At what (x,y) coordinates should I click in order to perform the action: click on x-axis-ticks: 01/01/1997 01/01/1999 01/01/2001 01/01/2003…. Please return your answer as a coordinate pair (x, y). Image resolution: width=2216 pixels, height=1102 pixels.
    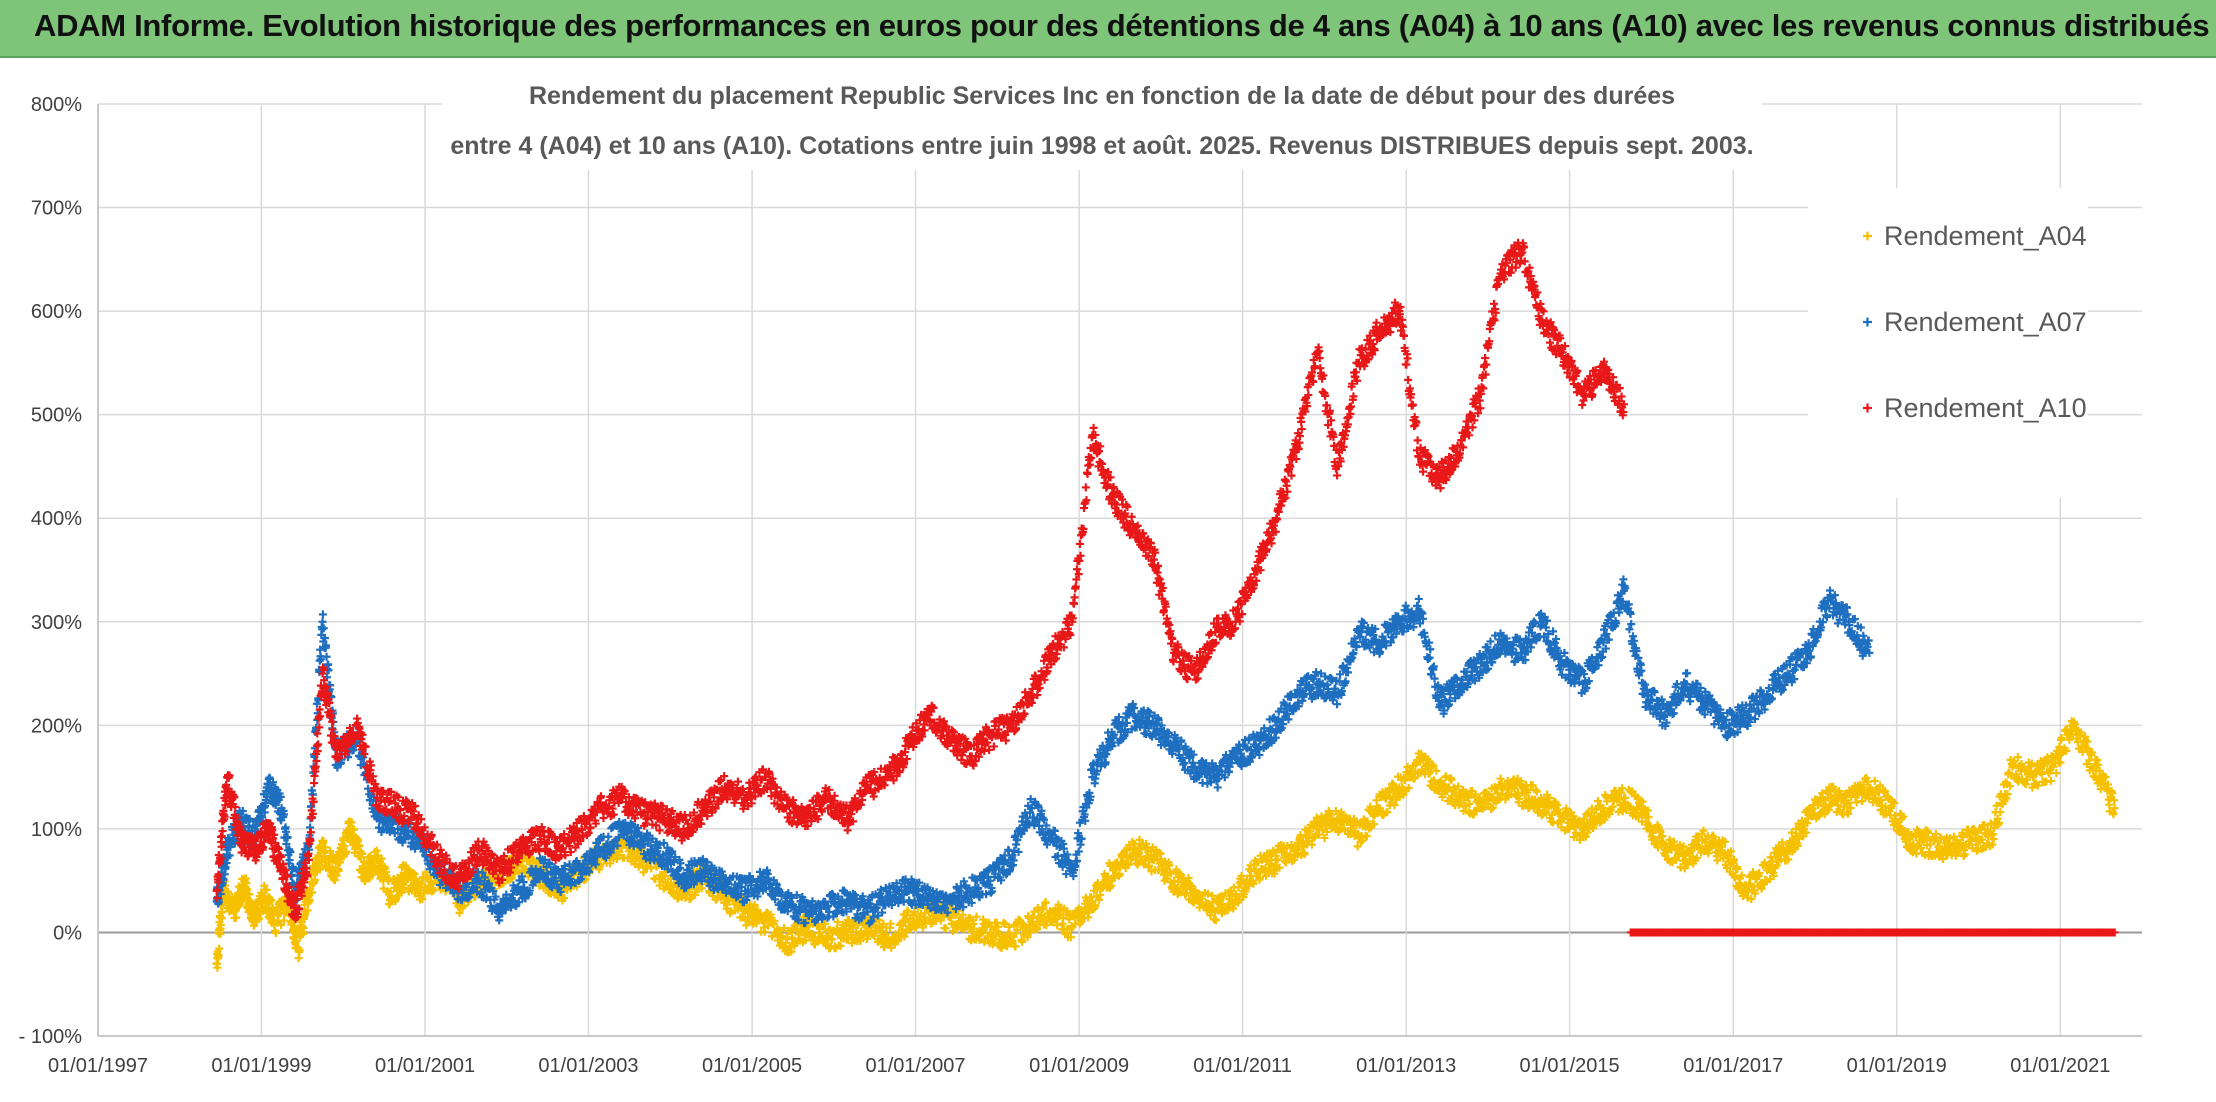
    Looking at the image, I should click on (1079, 1066).